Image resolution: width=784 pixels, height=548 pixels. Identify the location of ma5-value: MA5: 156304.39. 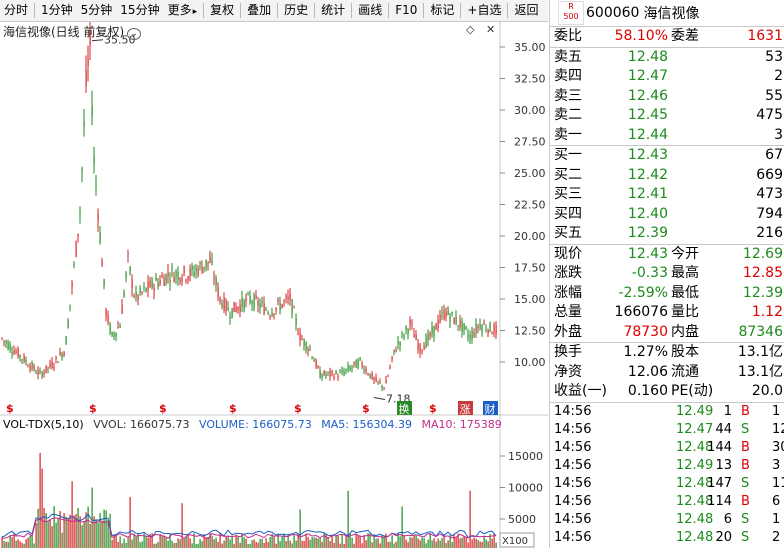
(366, 424).